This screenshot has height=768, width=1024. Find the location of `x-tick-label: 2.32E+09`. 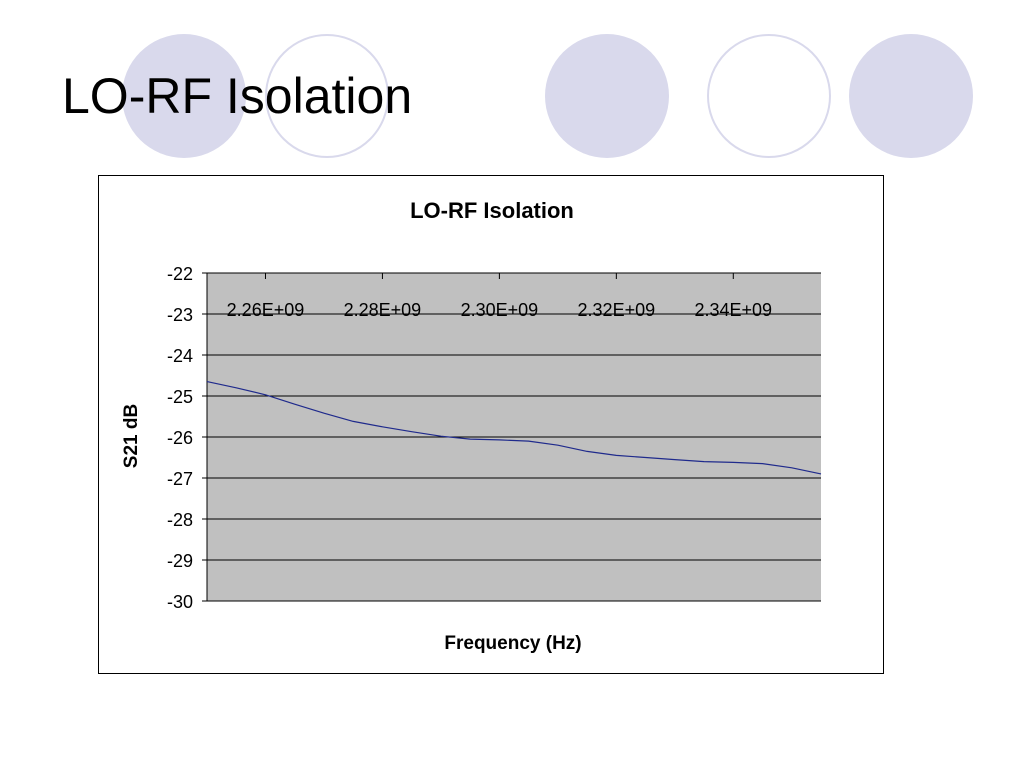

x-tick-label: 2.32E+09 is located at coordinates (617, 310).